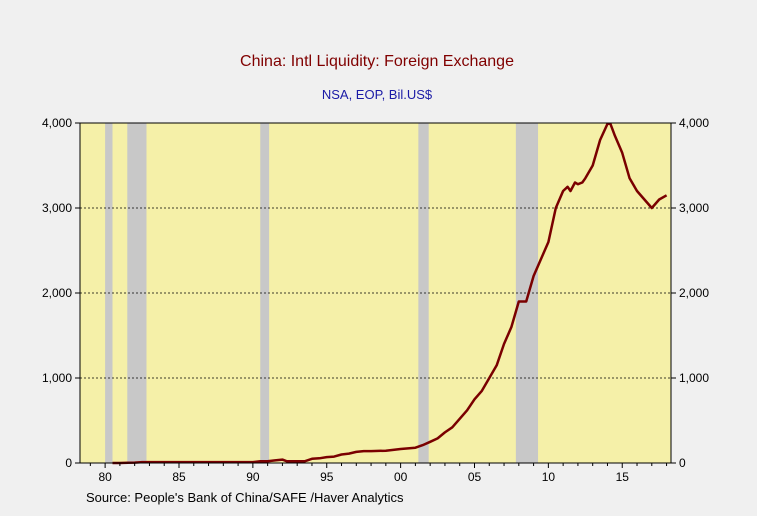 This screenshot has width=757, height=516. I want to click on right-tick-label-2: 2,000, so click(694, 293).